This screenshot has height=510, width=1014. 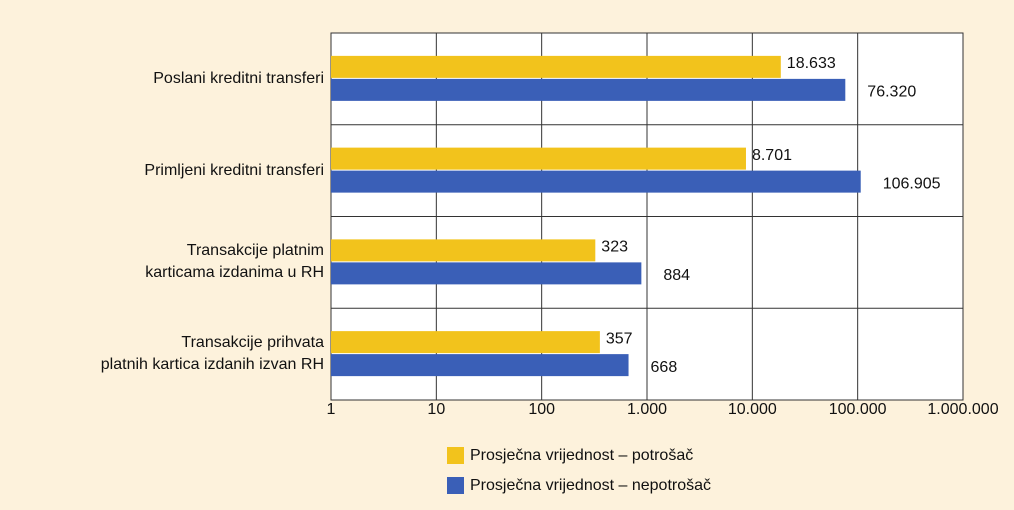 What do you see at coordinates (752, 409) in the screenshot?
I see `x-tick-label: 10.000` at bounding box center [752, 409].